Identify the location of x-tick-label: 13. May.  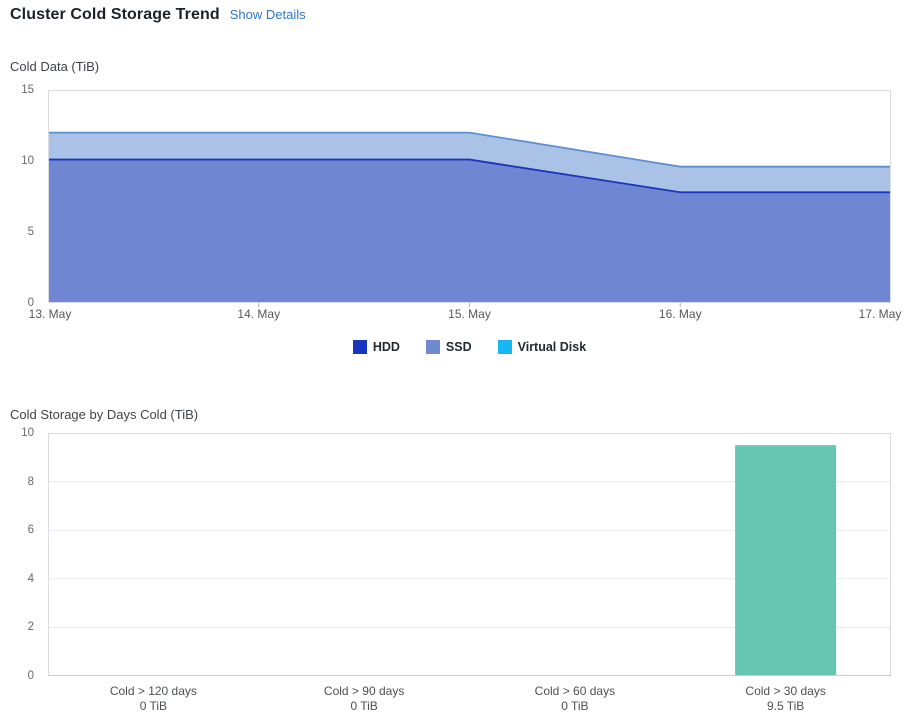
(50, 314).